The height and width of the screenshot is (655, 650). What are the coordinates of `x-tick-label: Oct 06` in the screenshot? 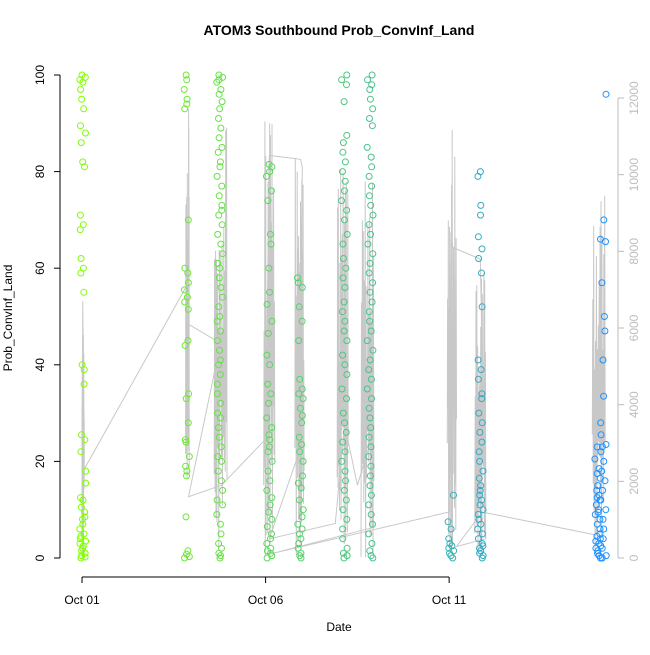 It's located at (266, 600).